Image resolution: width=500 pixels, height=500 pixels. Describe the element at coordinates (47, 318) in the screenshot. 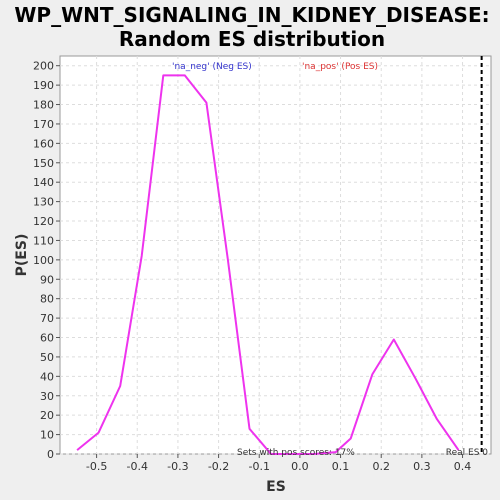

I see `y-tick-label: 70` at that location.